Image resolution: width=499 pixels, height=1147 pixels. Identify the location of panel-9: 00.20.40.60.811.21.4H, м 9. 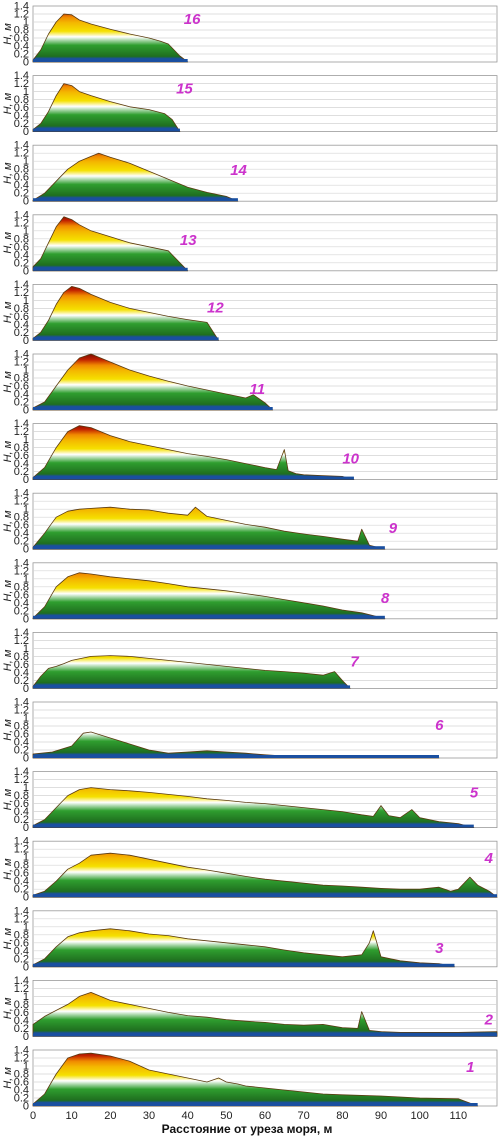
(250, 522).